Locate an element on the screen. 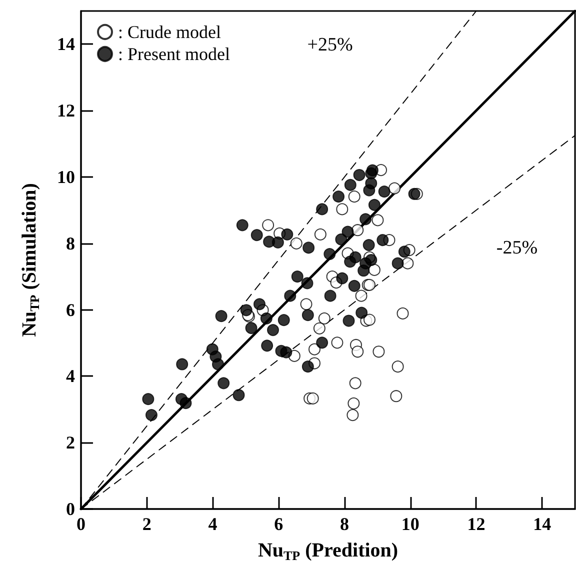  y-tick-label: 14 is located at coordinates (66, 44).